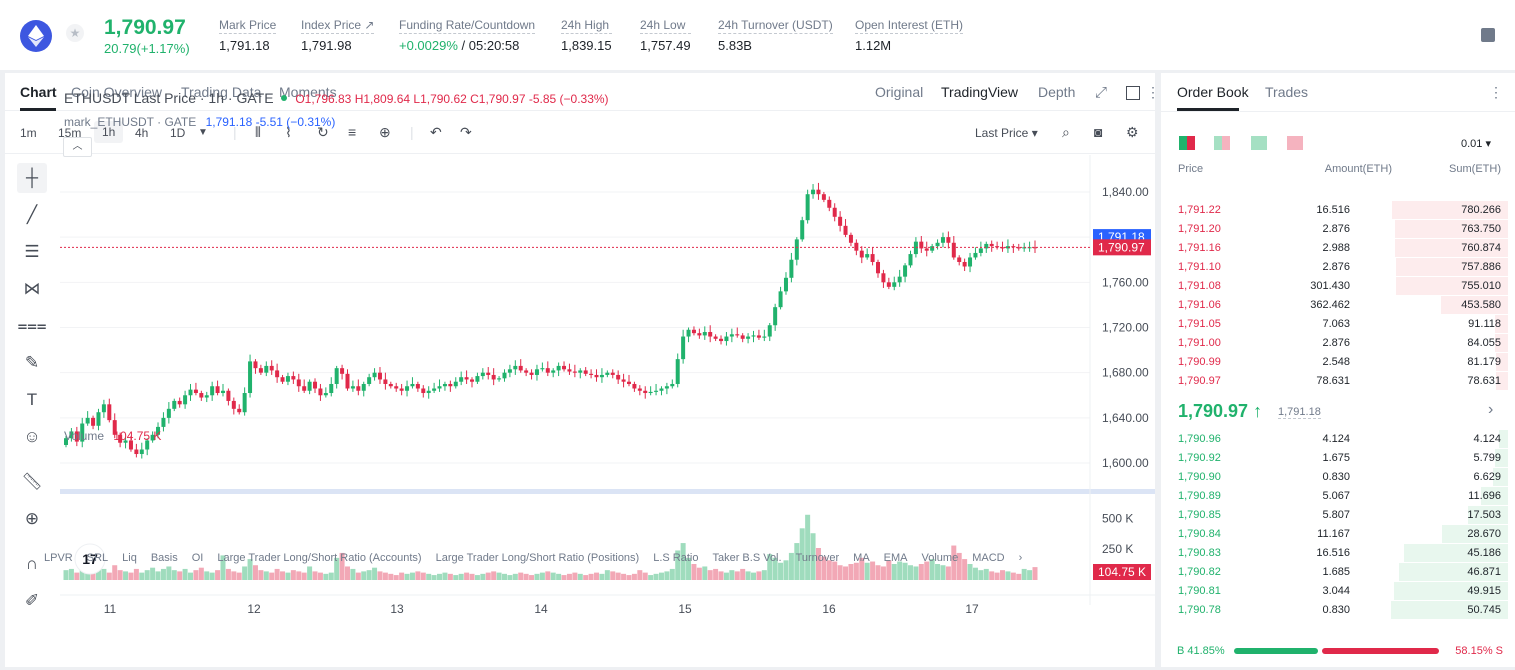 This screenshot has height=670, width=1515. What do you see at coordinates (1338, 476) in the screenshot?
I see `bid-row: 1,790.90 0.830 6.629` at bounding box center [1338, 476].